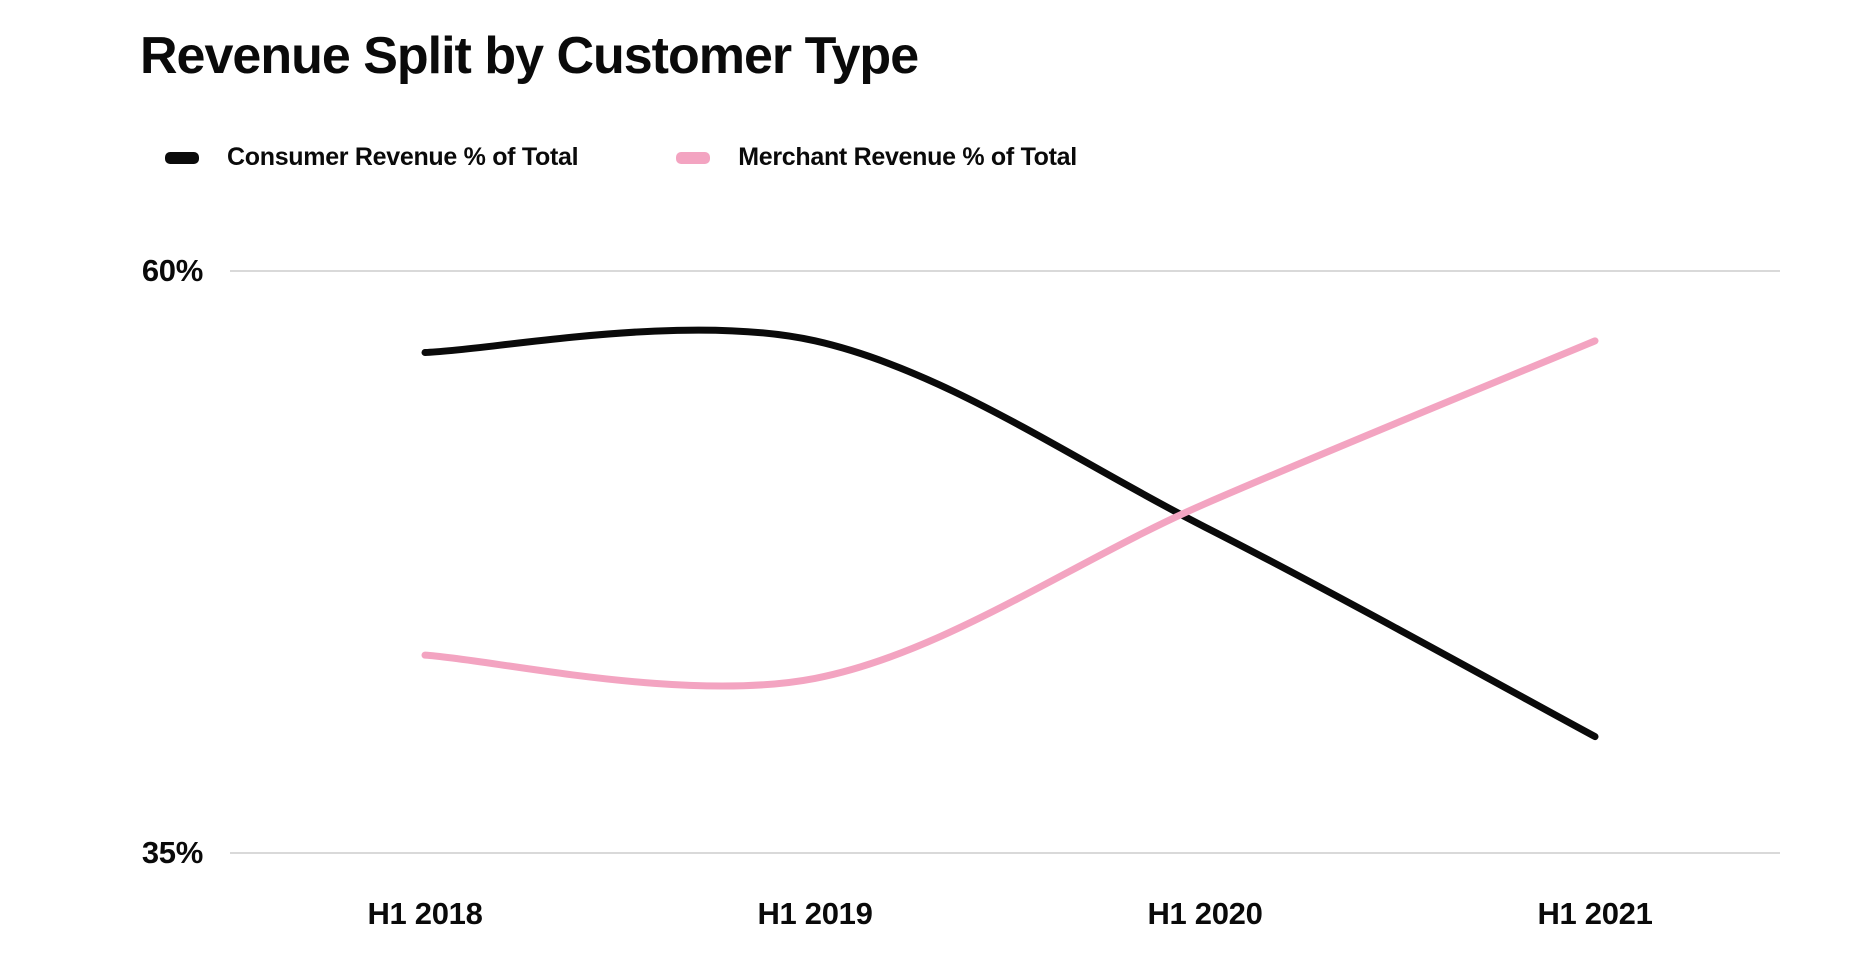  I want to click on legend-label-merchant: Merchant Revenue % of Total, so click(907, 157).